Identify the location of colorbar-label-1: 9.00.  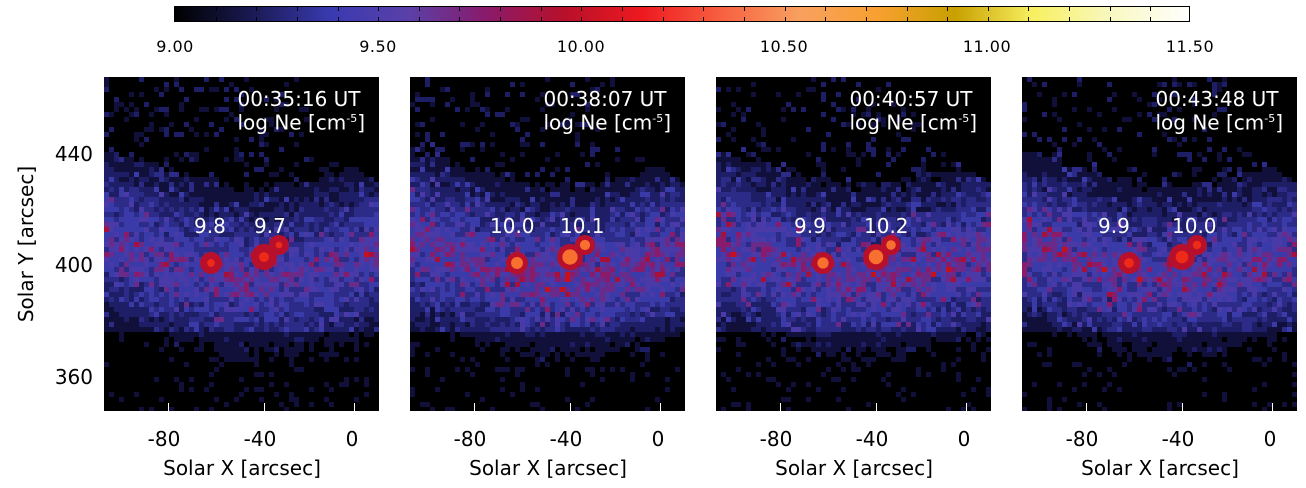
(175, 46).